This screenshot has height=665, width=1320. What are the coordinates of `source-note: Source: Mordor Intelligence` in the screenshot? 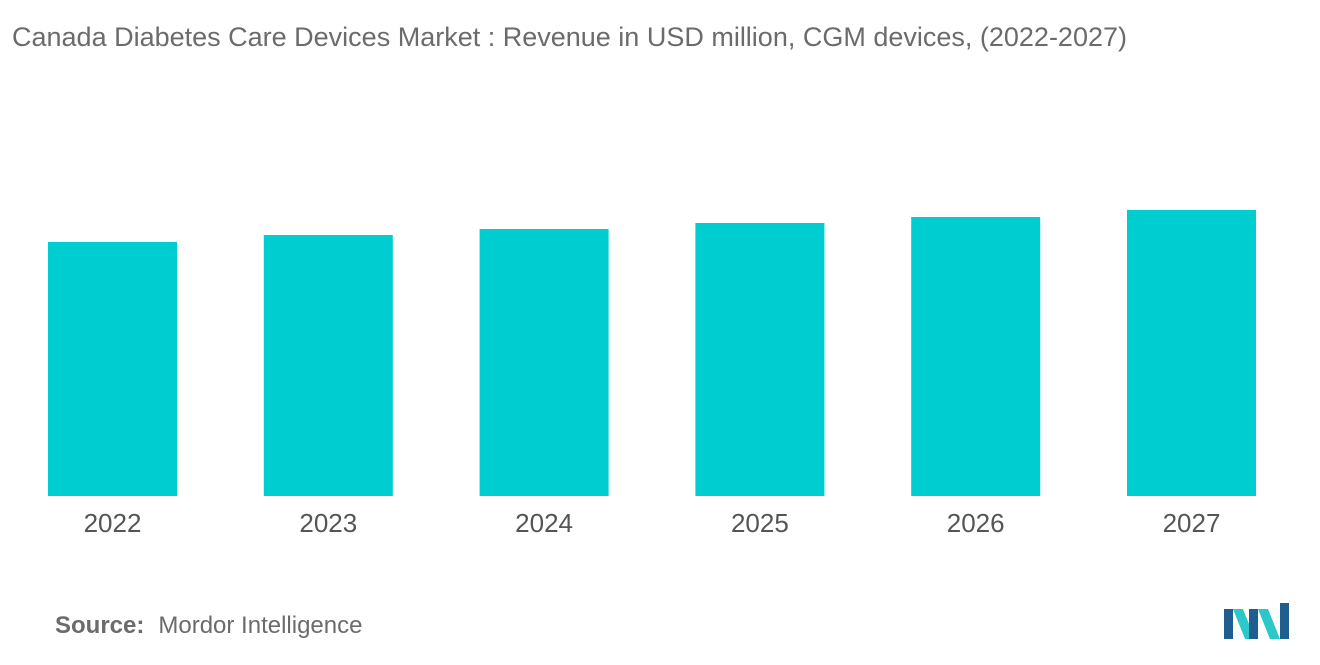 It's located at (208, 626).